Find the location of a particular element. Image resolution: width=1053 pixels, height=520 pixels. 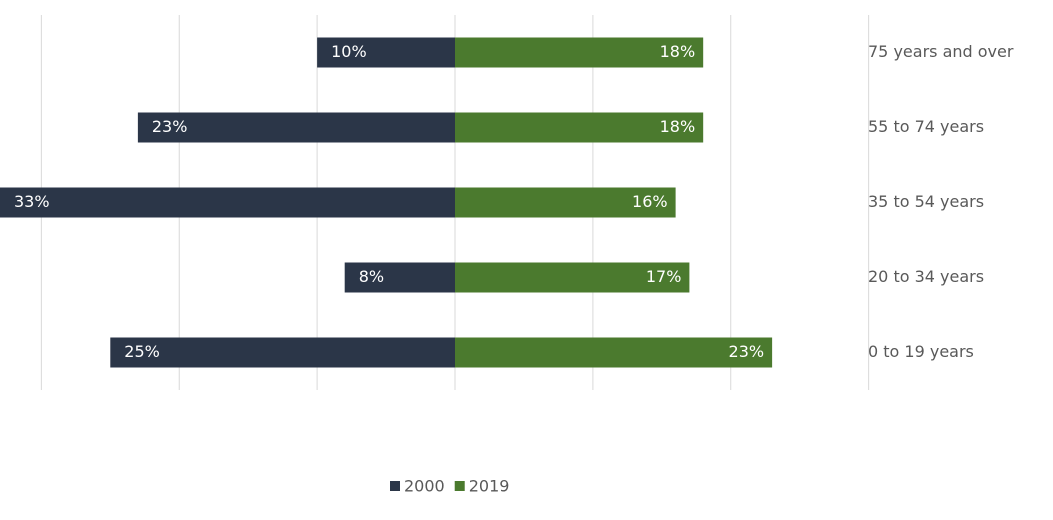

bar-label: 8% is located at coordinates (371, 276).